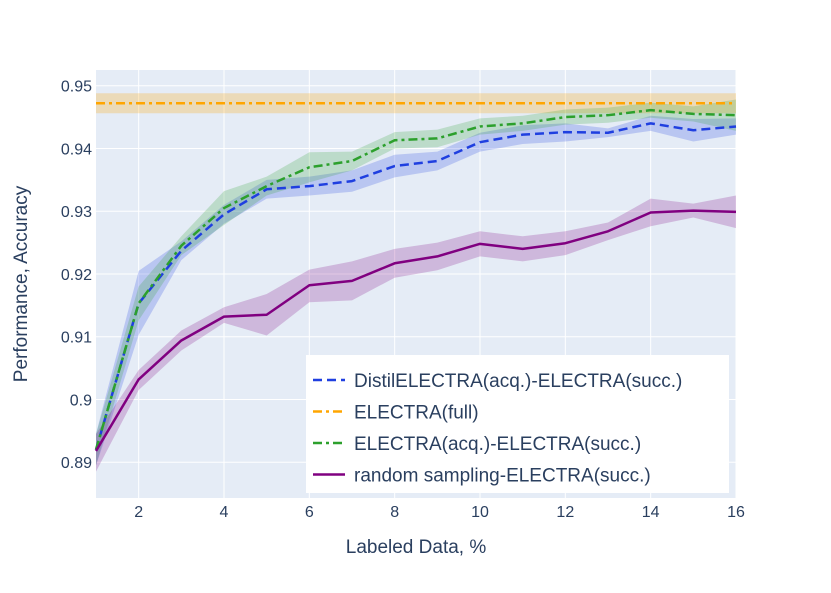  What do you see at coordinates (736, 512) in the screenshot?
I see `x-tick-label: 16` at bounding box center [736, 512].